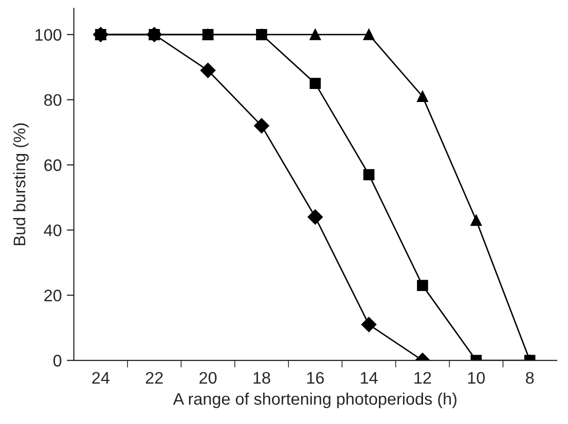 This screenshot has width=568, height=424. I want to click on x-tick-label: 14, so click(369, 378).